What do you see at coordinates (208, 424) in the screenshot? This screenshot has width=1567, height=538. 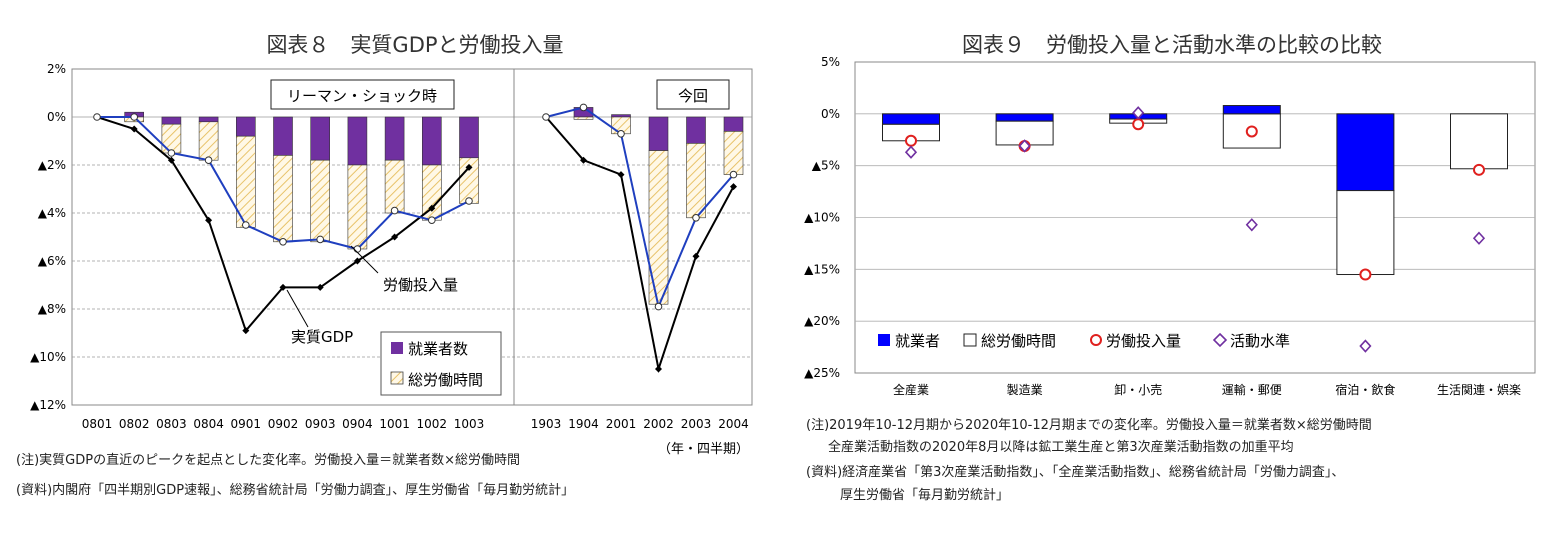 I see `left-x-tick-label: 0804` at bounding box center [208, 424].